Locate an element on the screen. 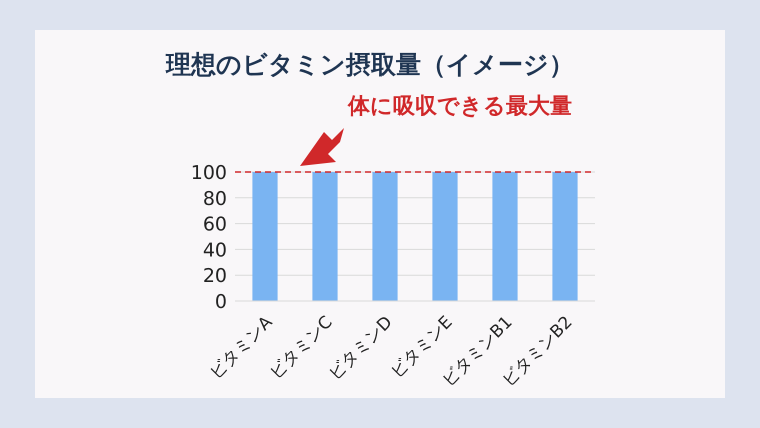 The height and width of the screenshot is (428, 760). chart-title: 理想のビタミン摂取量（イメージ） is located at coordinates (369, 64).